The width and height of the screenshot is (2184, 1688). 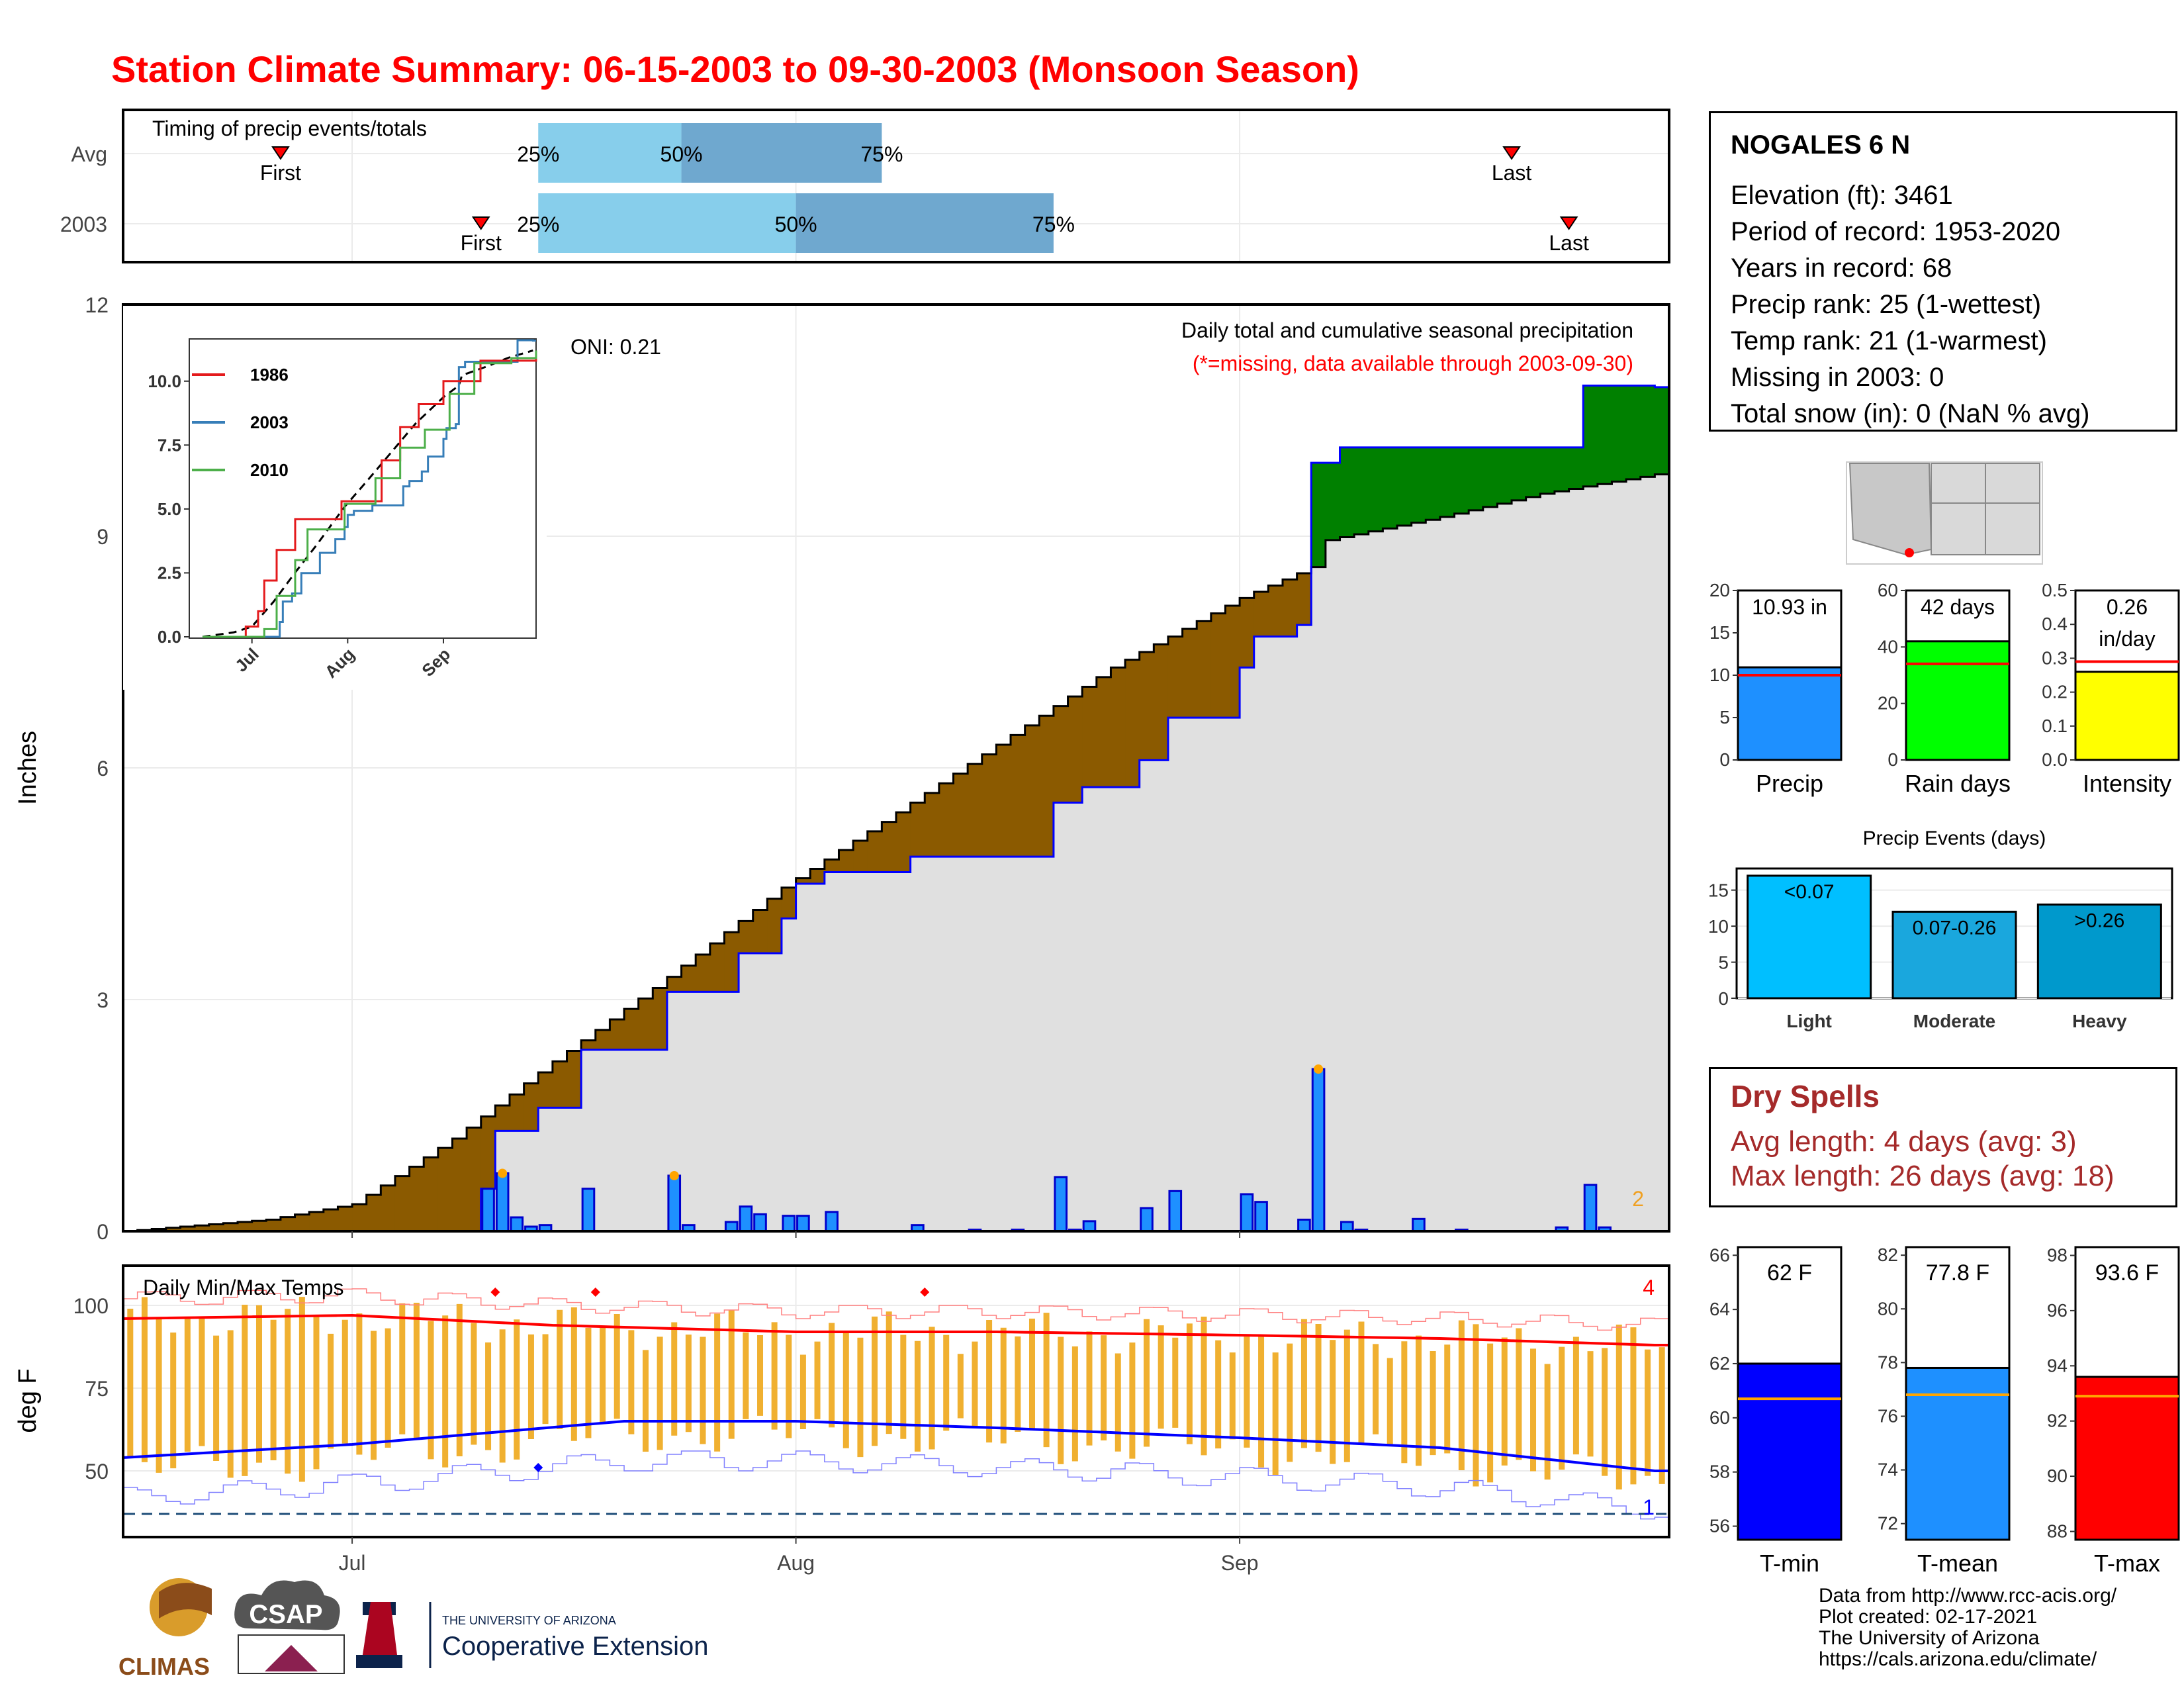 I want to click on oni-label: ONI: 0.21, so click(x=616, y=347).